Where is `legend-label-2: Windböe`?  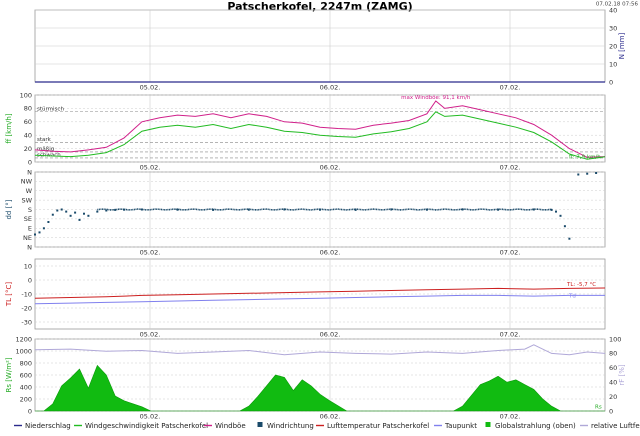
legend-label-2: Windböe is located at coordinates (230, 426).